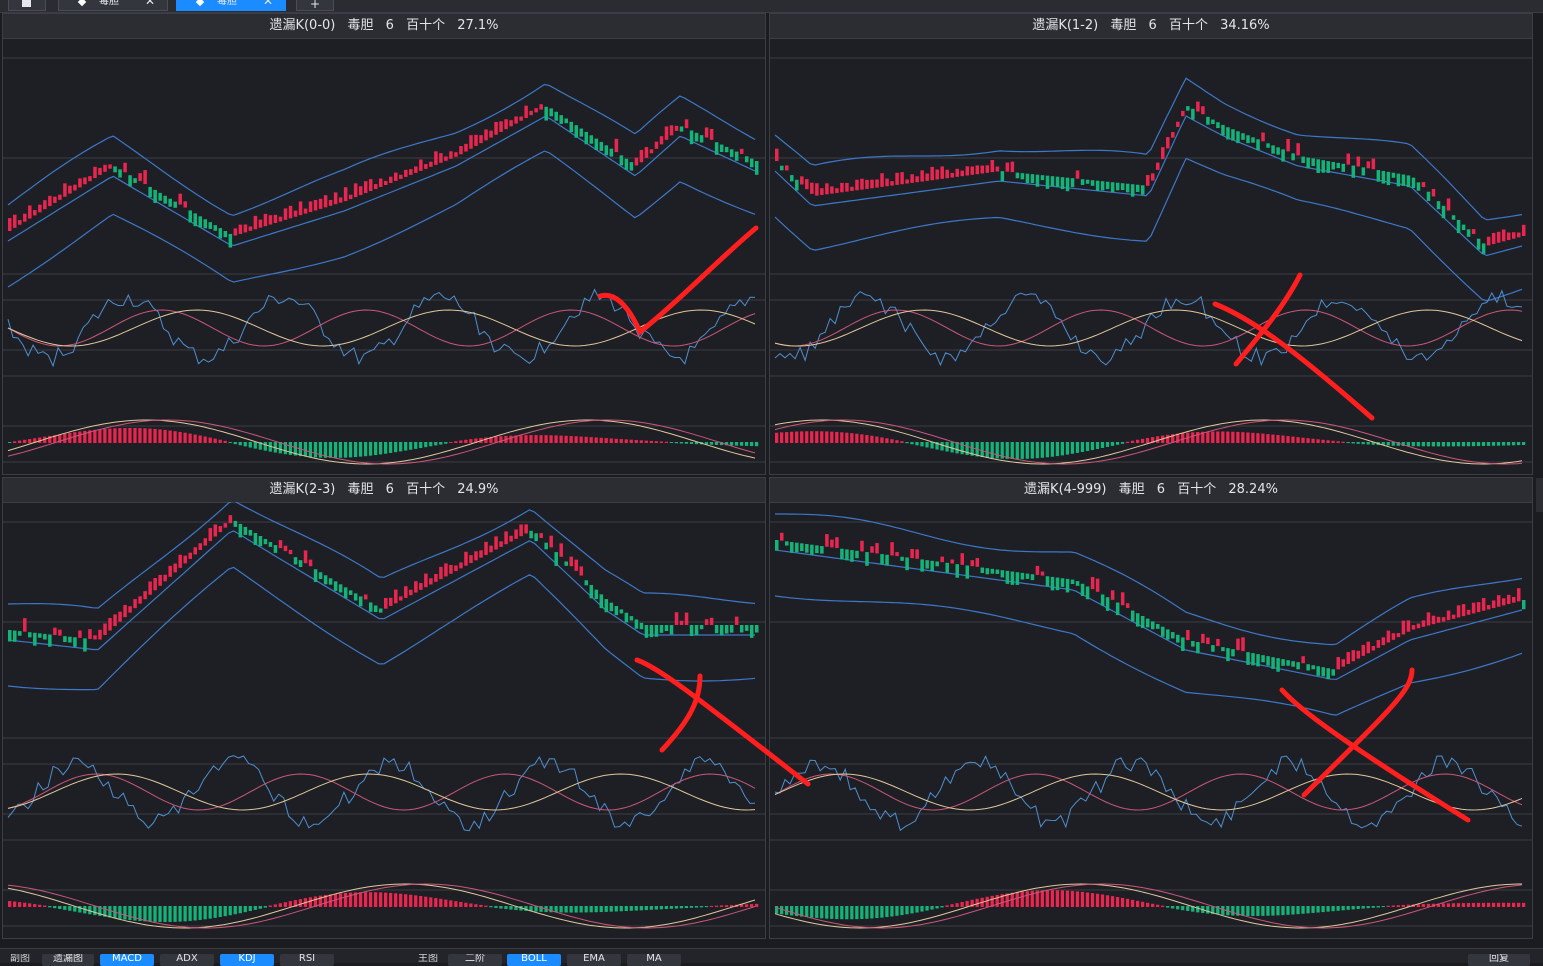 The image size is (1543, 966). What do you see at coordinates (389, 489) in the screenshot?
I see `panel-count: 6` at bounding box center [389, 489].